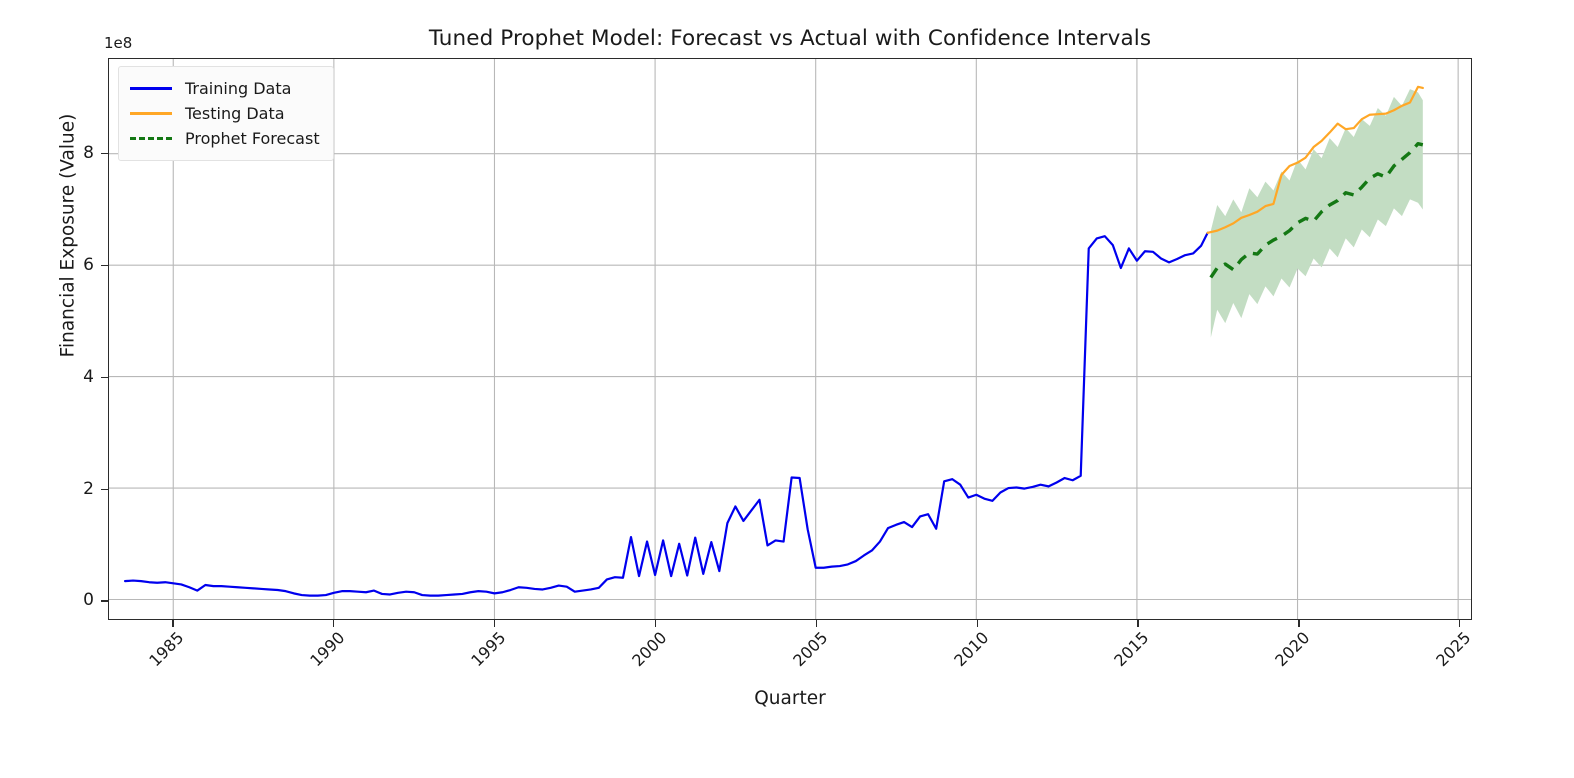 Image resolution: width=1574 pixels, height=778 pixels. What do you see at coordinates (88, 264) in the screenshot?
I see `y-tick-label: 6` at bounding box center [88, 264].